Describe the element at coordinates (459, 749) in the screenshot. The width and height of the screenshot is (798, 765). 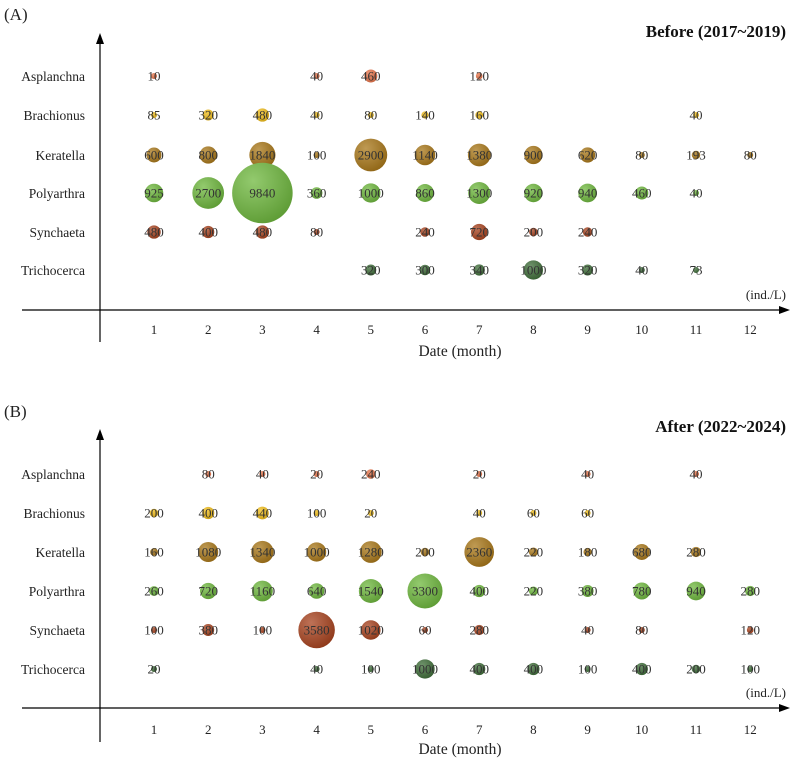
I see `x-axis-title: Date (month)` at that location.